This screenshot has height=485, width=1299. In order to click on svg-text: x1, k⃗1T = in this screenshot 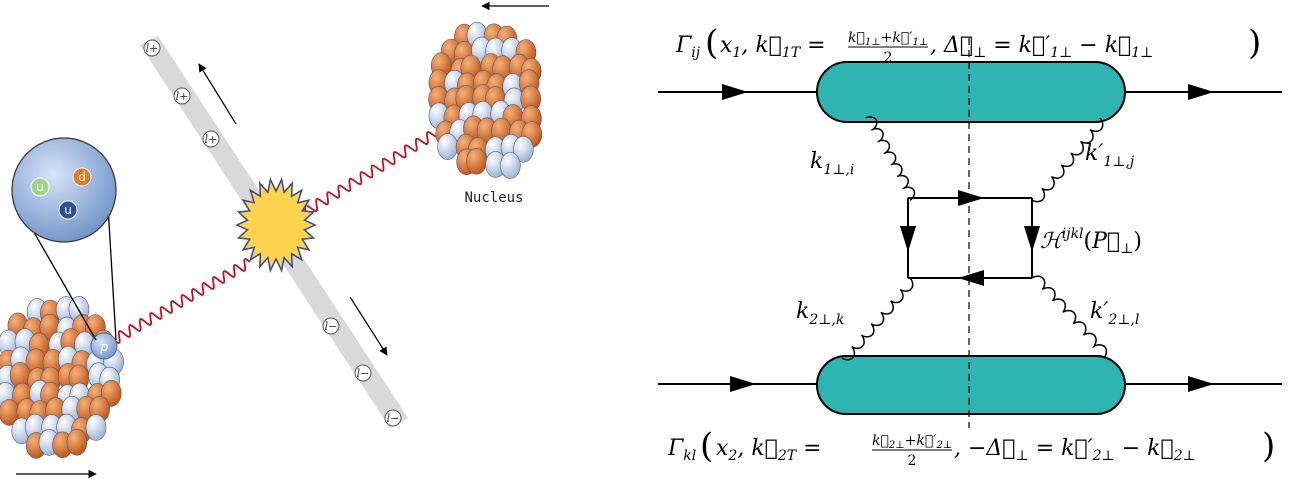, I will do `click(773, 47)`.